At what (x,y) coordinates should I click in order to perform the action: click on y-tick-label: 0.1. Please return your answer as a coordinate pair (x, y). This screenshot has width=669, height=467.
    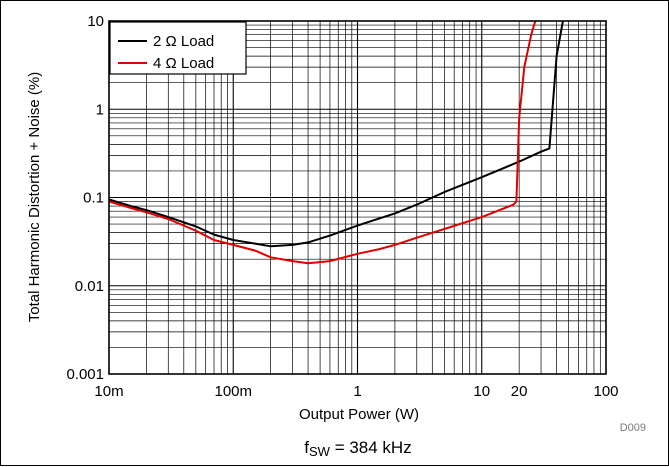
    Looking at the image, I should click on (93, 198).